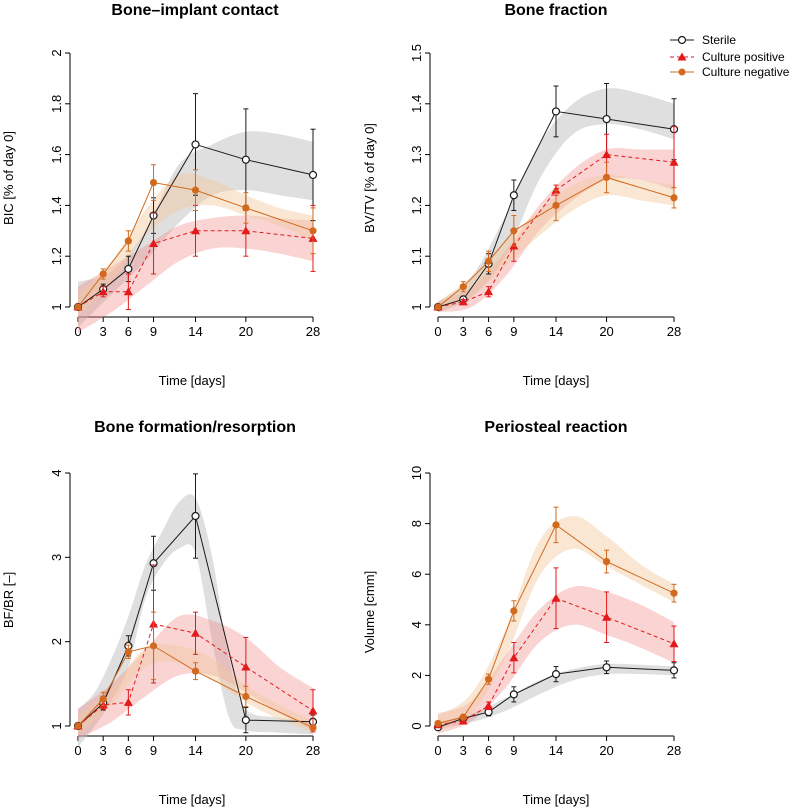 Image resolution: width=792 pixels, height=807 pixels. What do you see at coordinates (60, 599) in the screenshot?
I see `y-axis: 1 2 3 4` at bounding box center [60, 599].